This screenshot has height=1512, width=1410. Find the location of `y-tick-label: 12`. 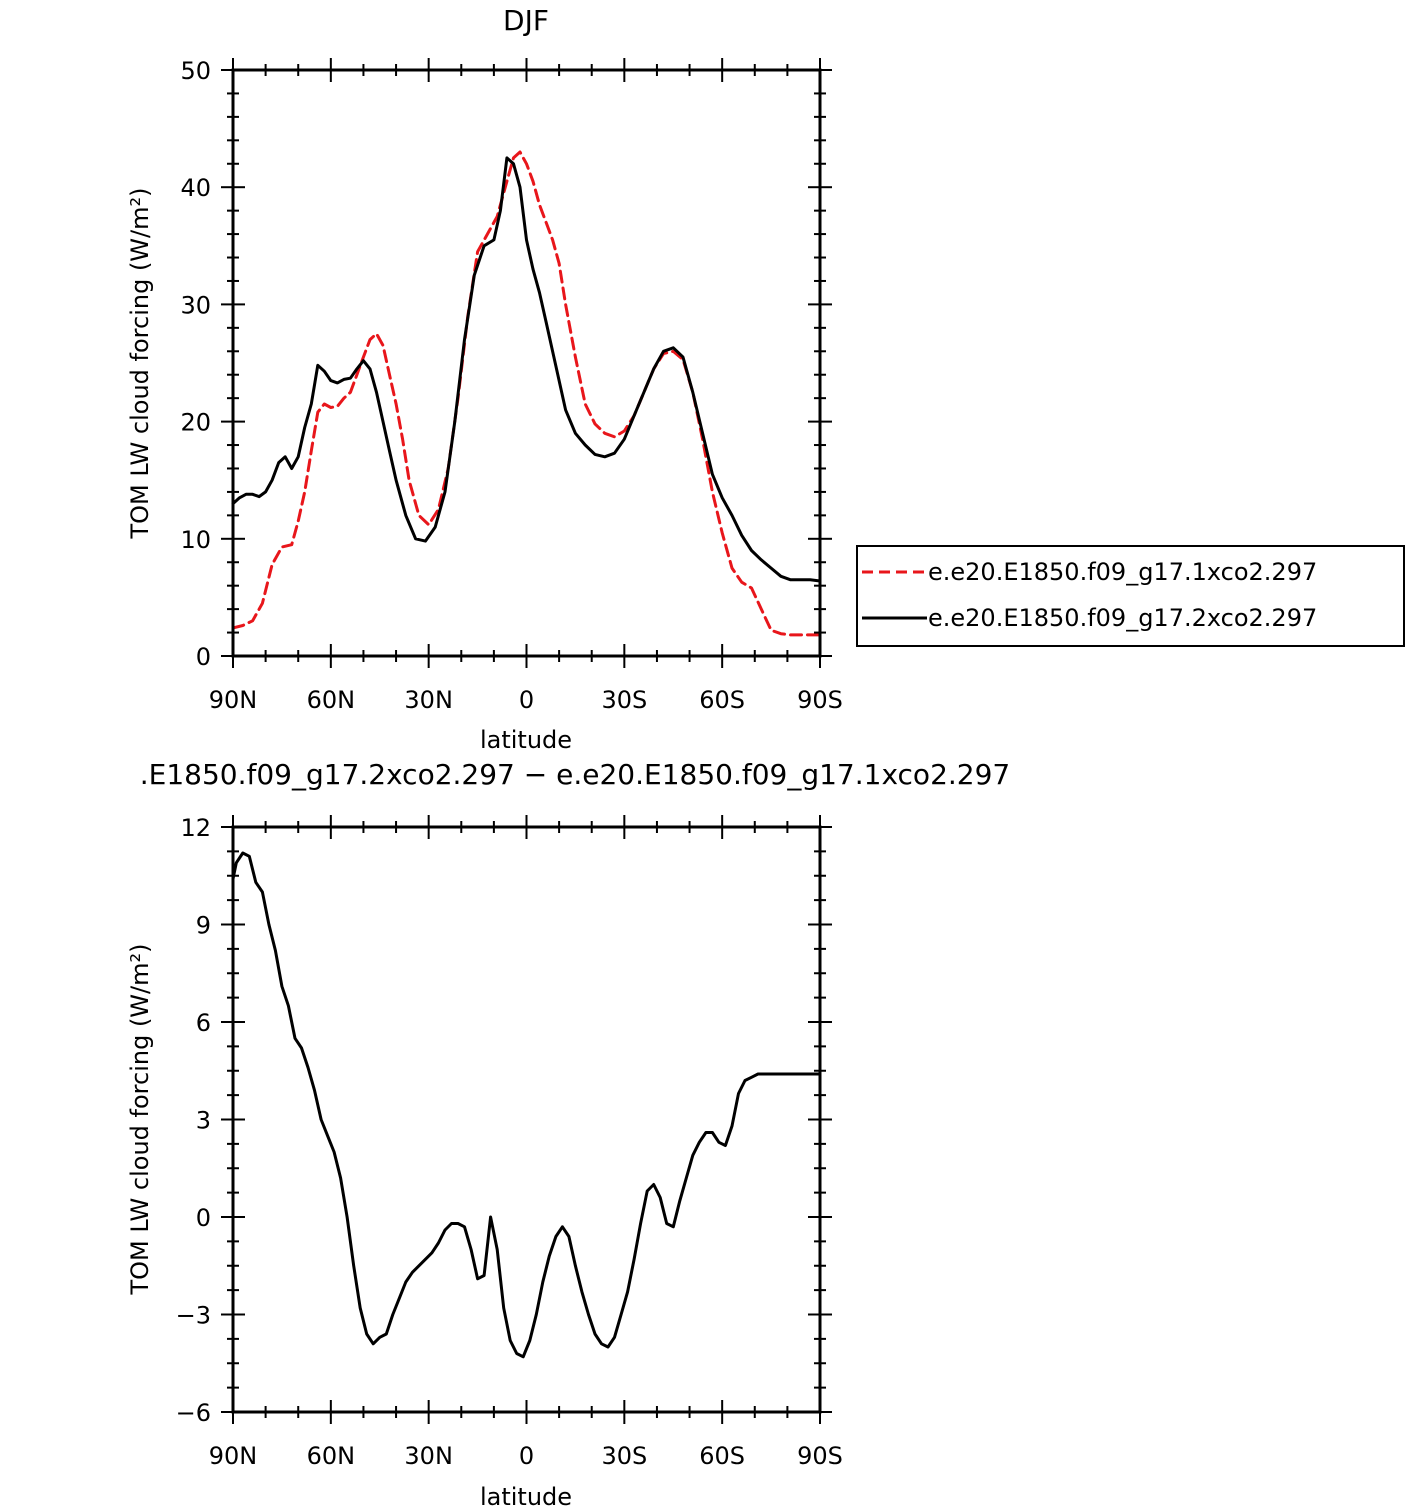

y-tick-label: 12 is located at coordinates (195, 828).